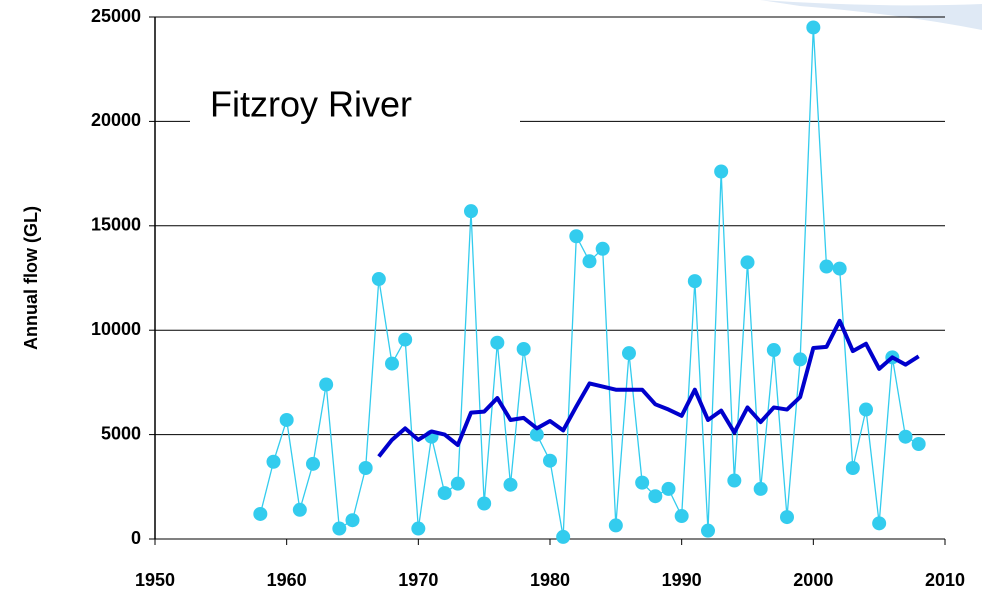  I want to click on x-tick-label: 1990, so click(682, 580).